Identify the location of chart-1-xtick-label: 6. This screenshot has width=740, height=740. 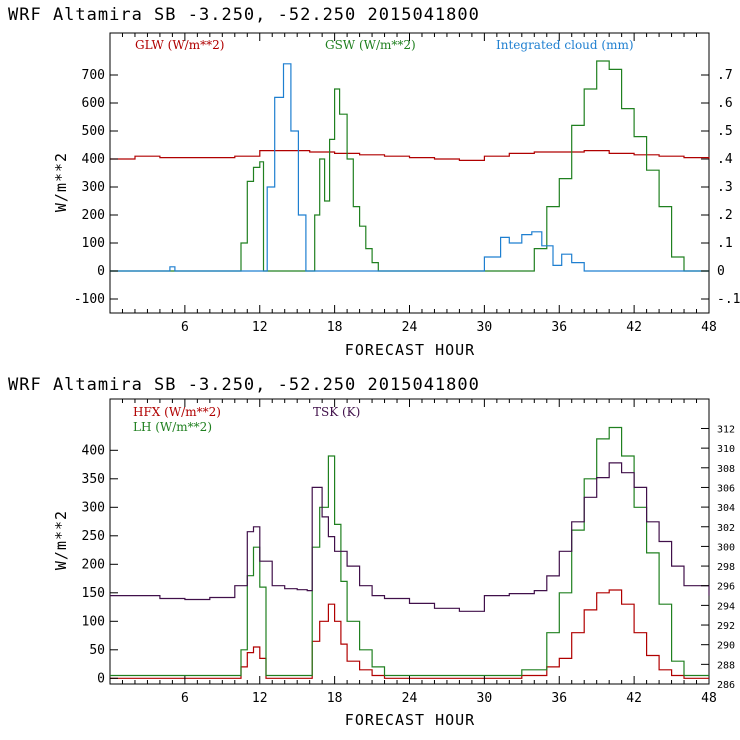
(185, 327).